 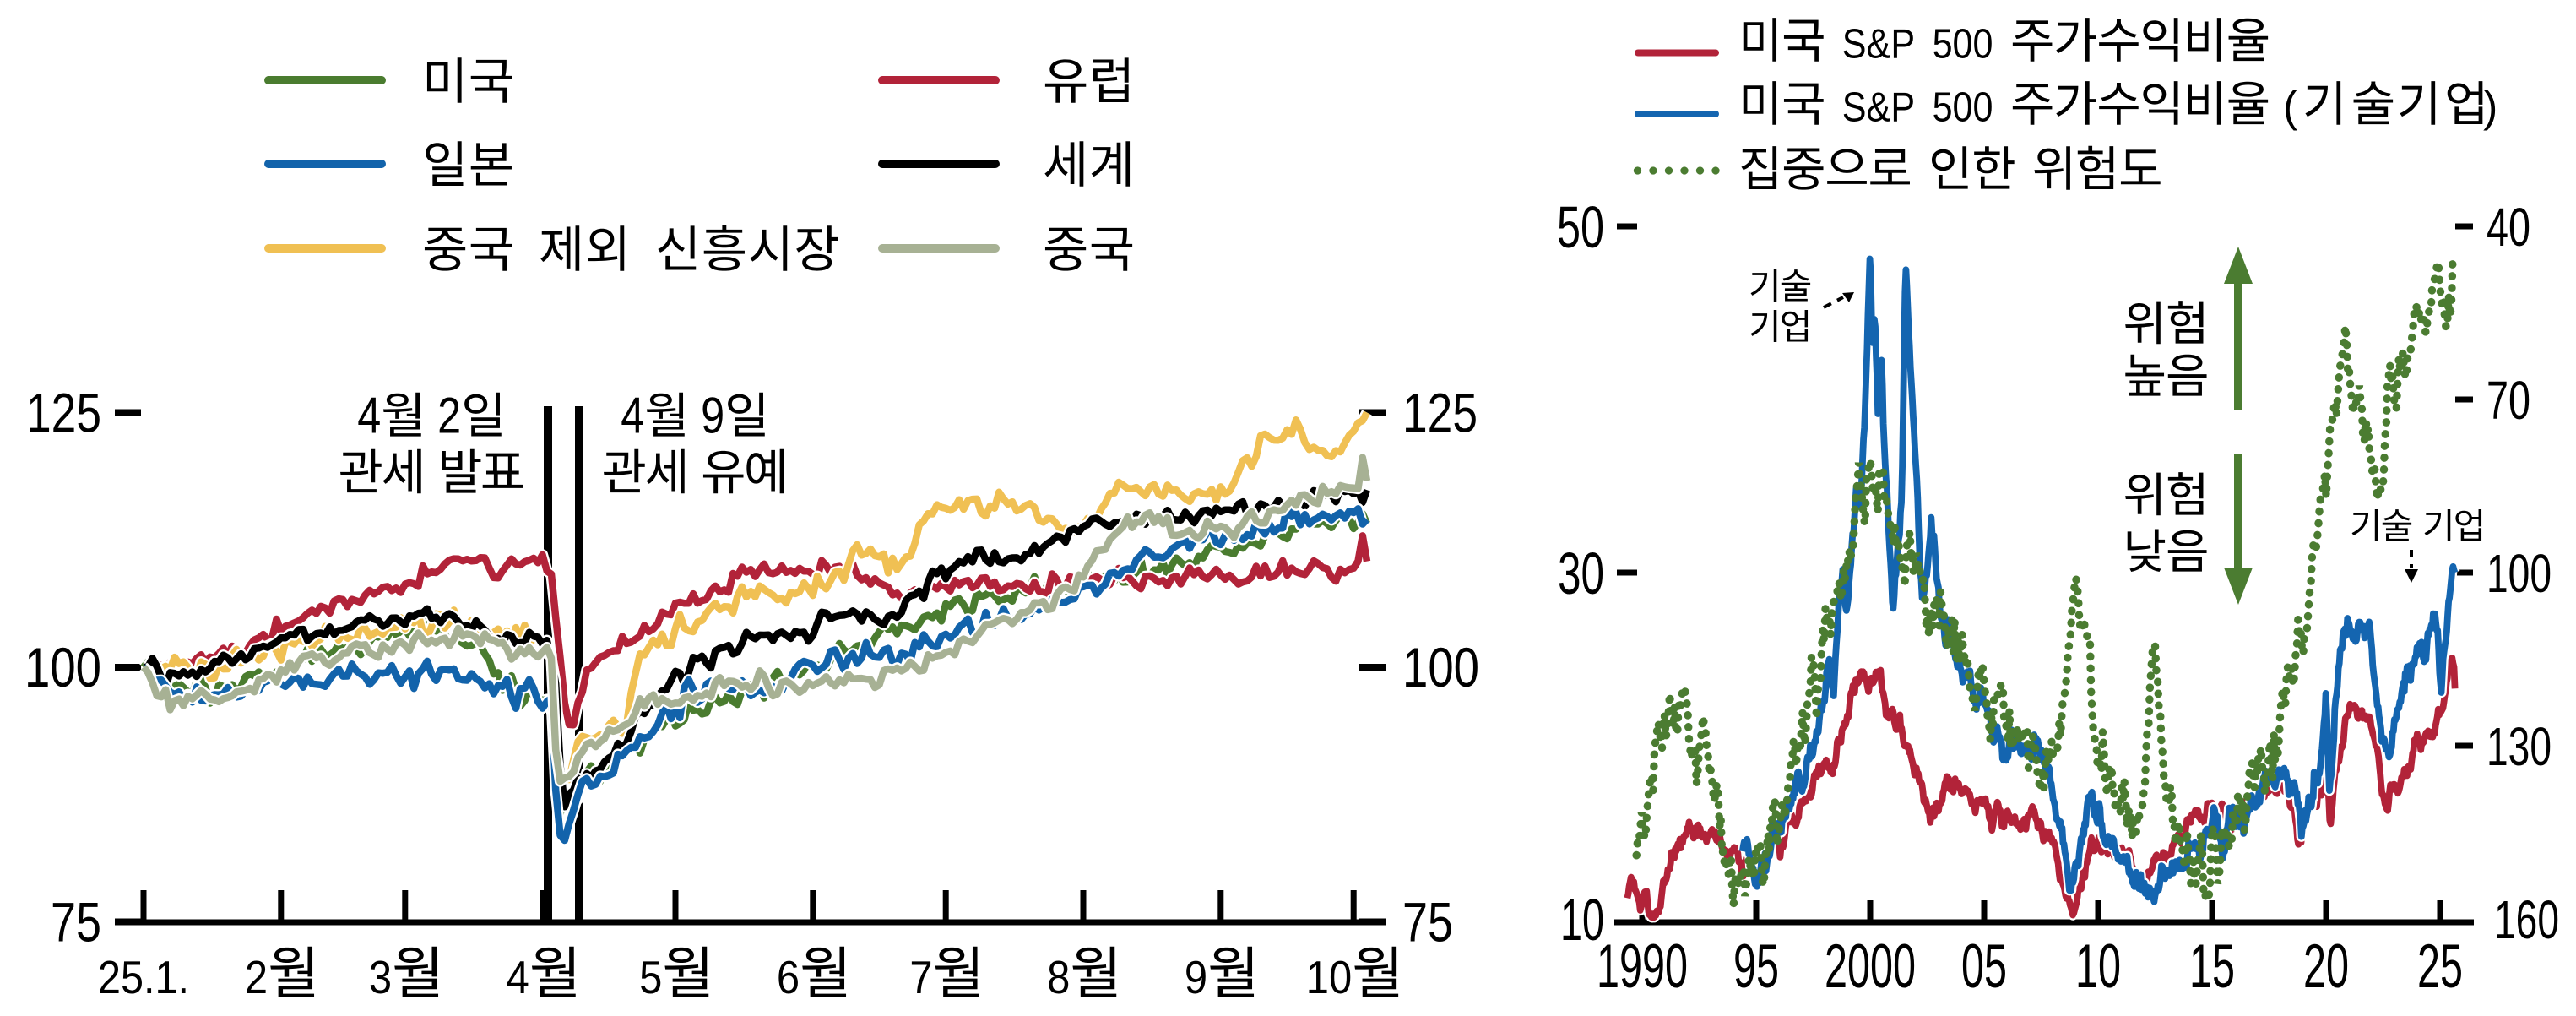 What do you see at coordinates (2212, 966) in the screenshot?
I see `svg-text: 15` at bounding box center [2212, 966].